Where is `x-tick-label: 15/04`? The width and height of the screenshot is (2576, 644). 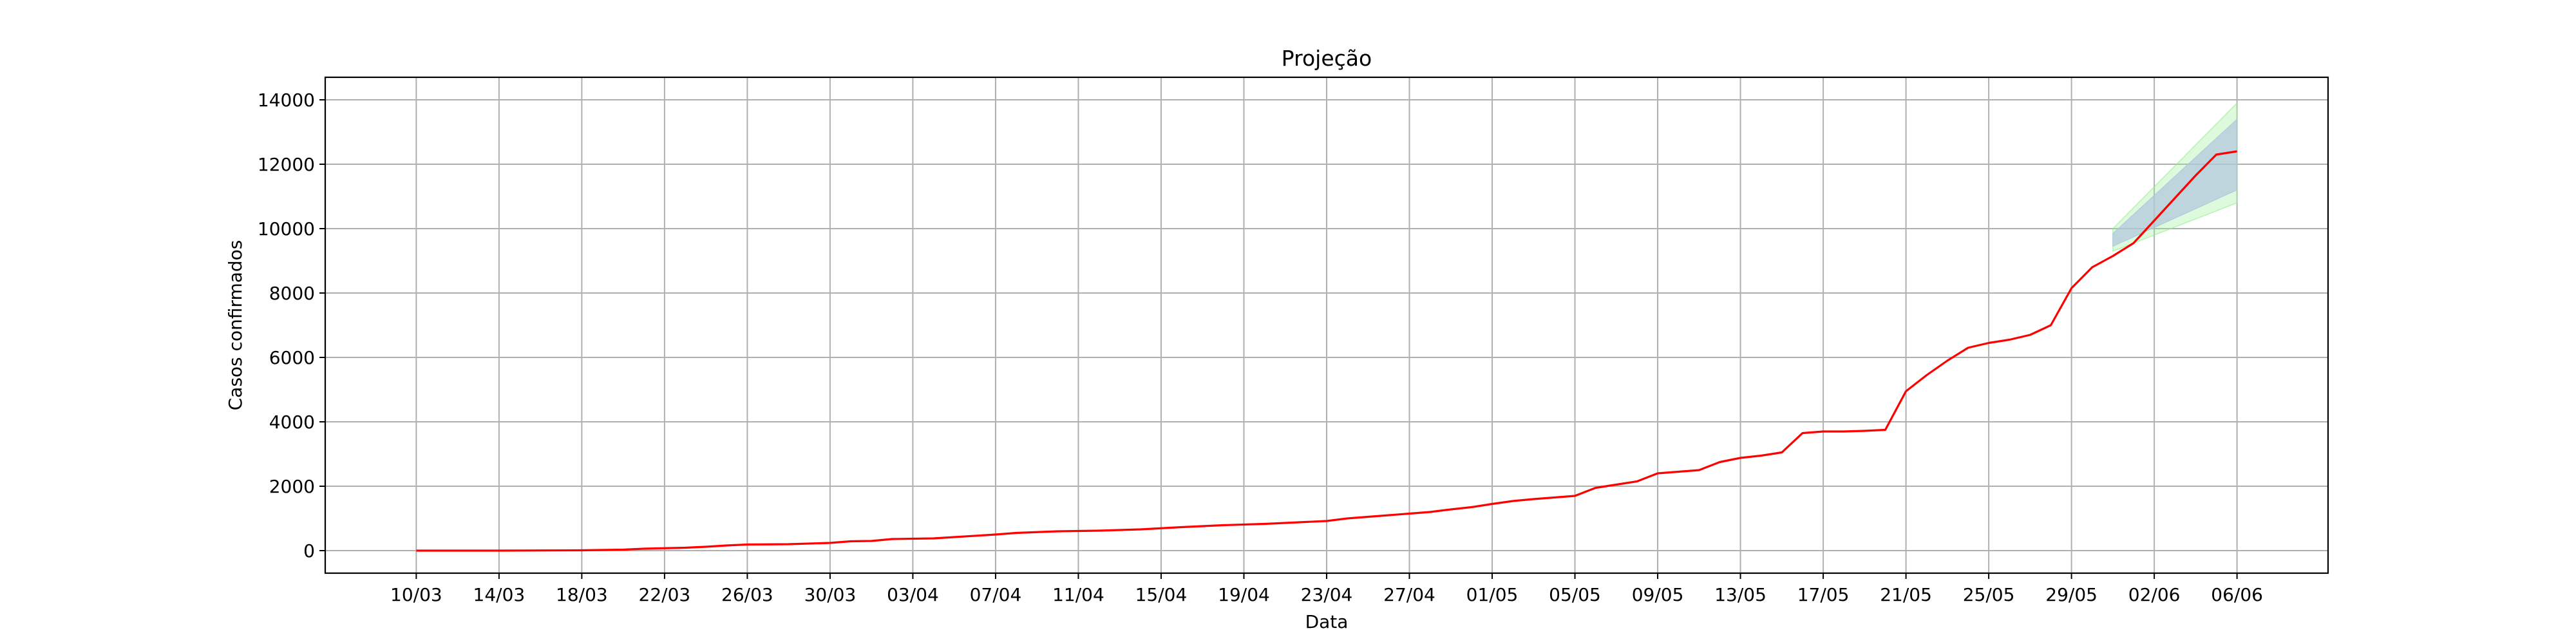
x-tick-label: 15/04 is located at coordinates (1161, 594).